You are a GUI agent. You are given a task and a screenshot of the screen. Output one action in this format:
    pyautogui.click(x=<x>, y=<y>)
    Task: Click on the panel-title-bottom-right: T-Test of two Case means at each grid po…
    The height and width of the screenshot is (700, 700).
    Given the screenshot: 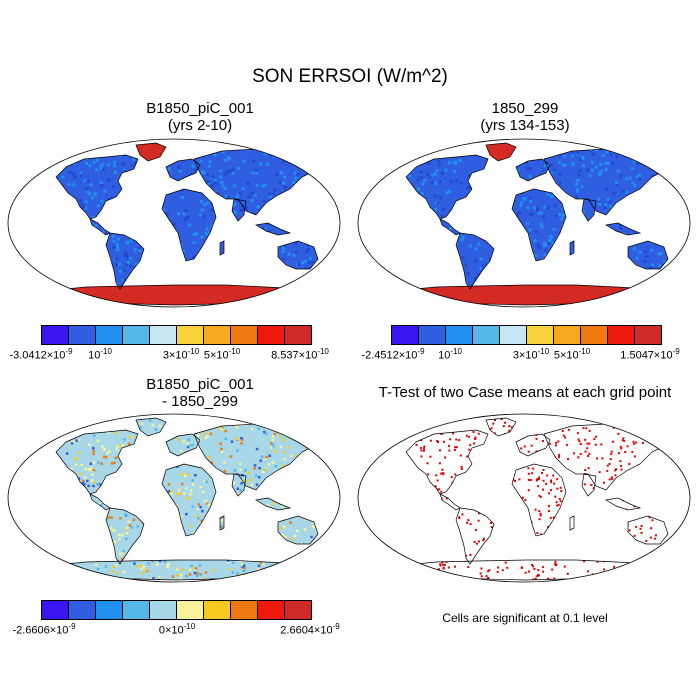 What is the action you would take?
    pyautogui.click(x=525, y=392)
    